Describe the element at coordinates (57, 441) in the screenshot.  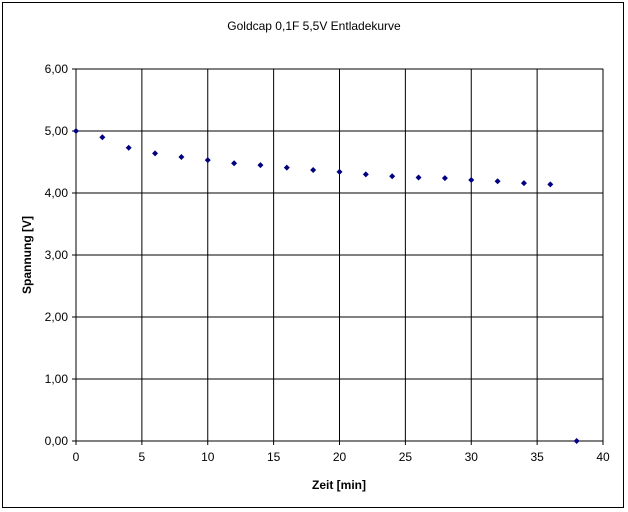
I see `y-tick-label: 0,00` at that location.